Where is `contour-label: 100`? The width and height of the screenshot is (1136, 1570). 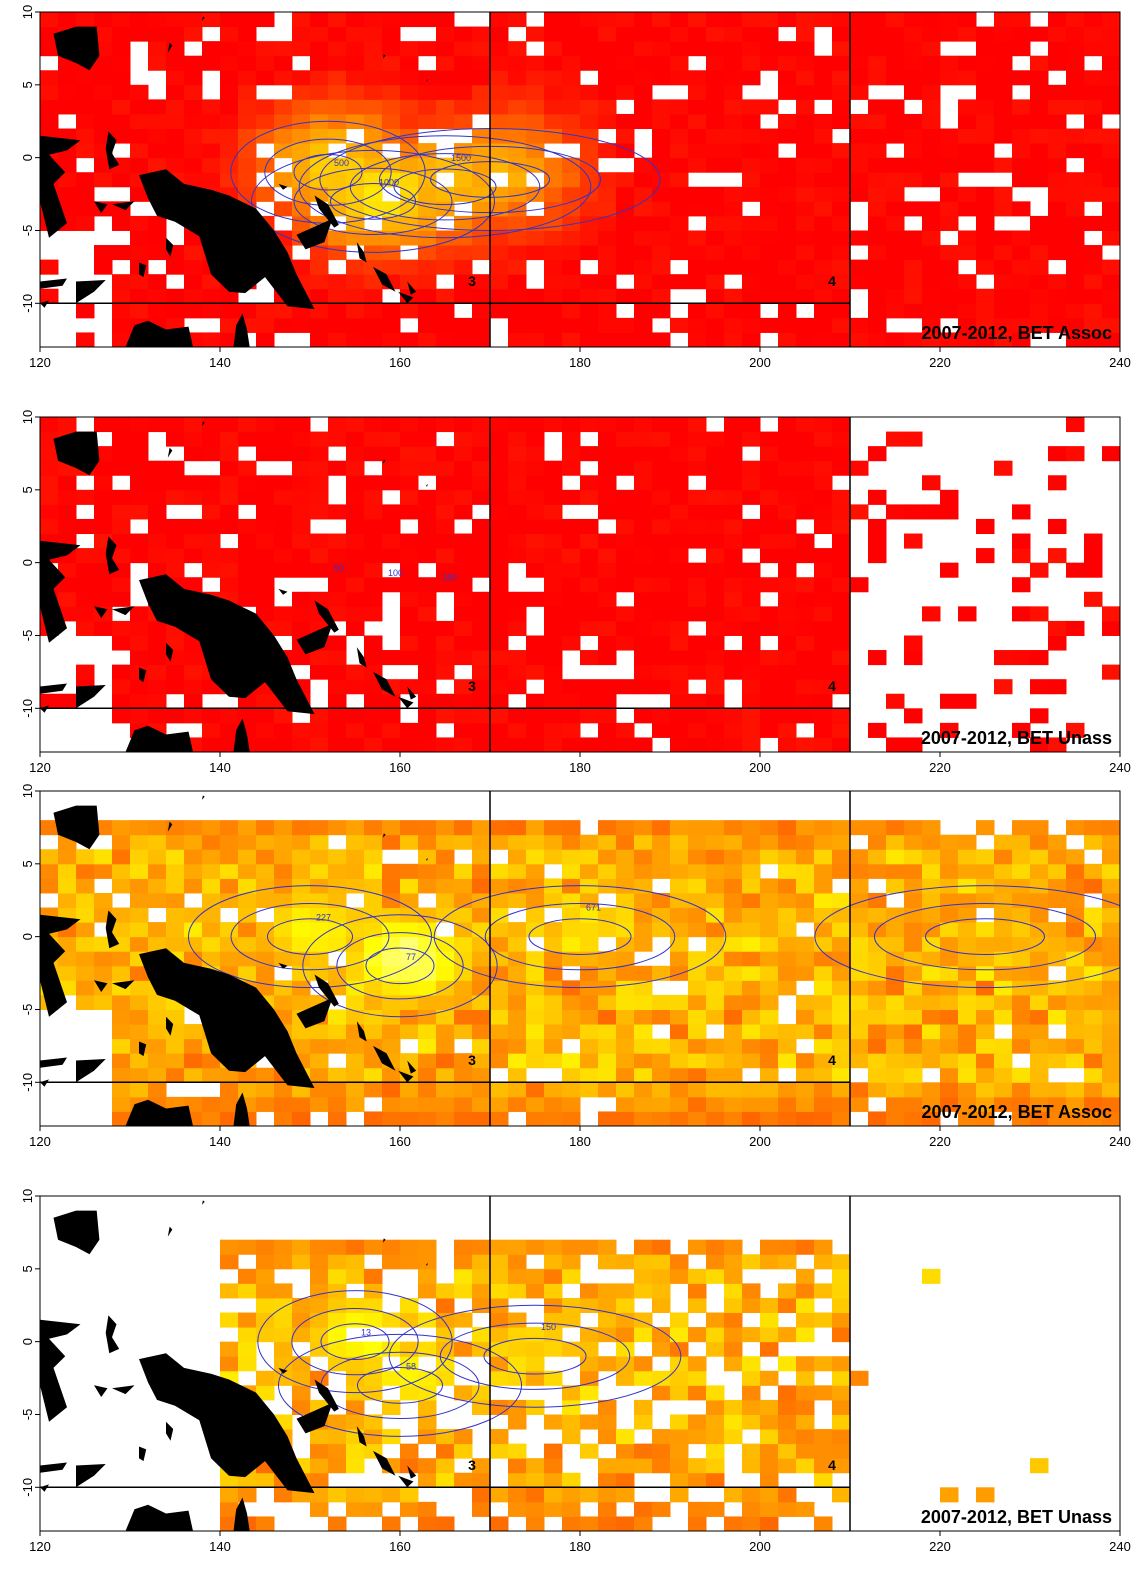
contour-label: 100 is located at coordinates (395, 573).